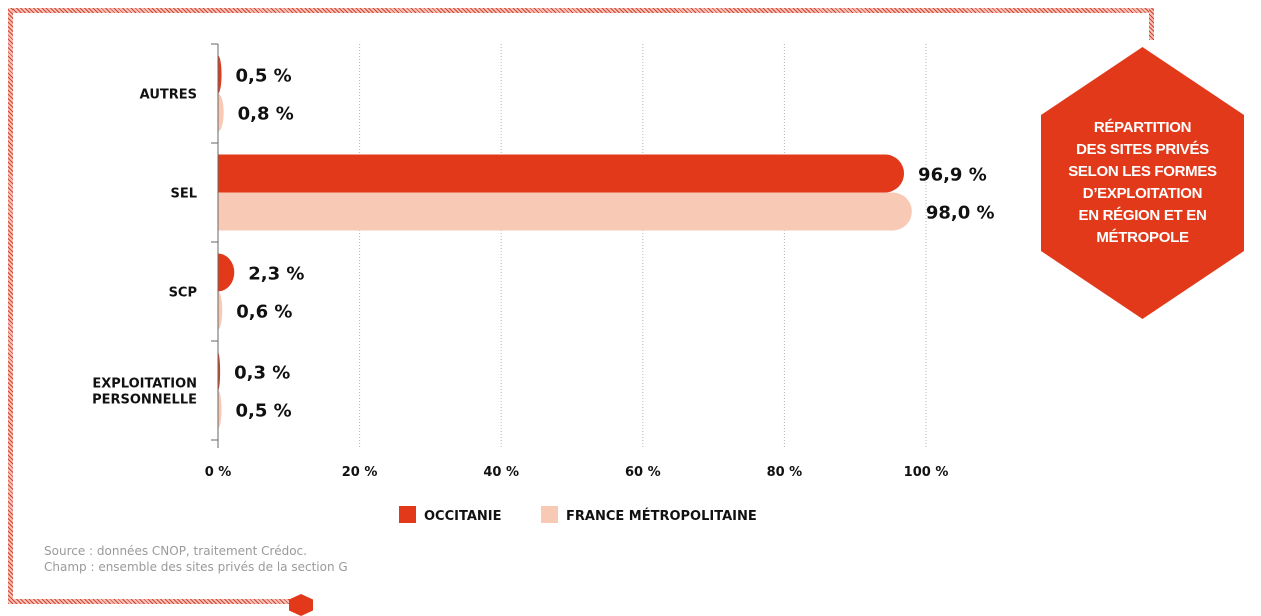 This screenshot has height=616, width=1261. I want to click on x-tick-label: 20 %, so click(360, 472).